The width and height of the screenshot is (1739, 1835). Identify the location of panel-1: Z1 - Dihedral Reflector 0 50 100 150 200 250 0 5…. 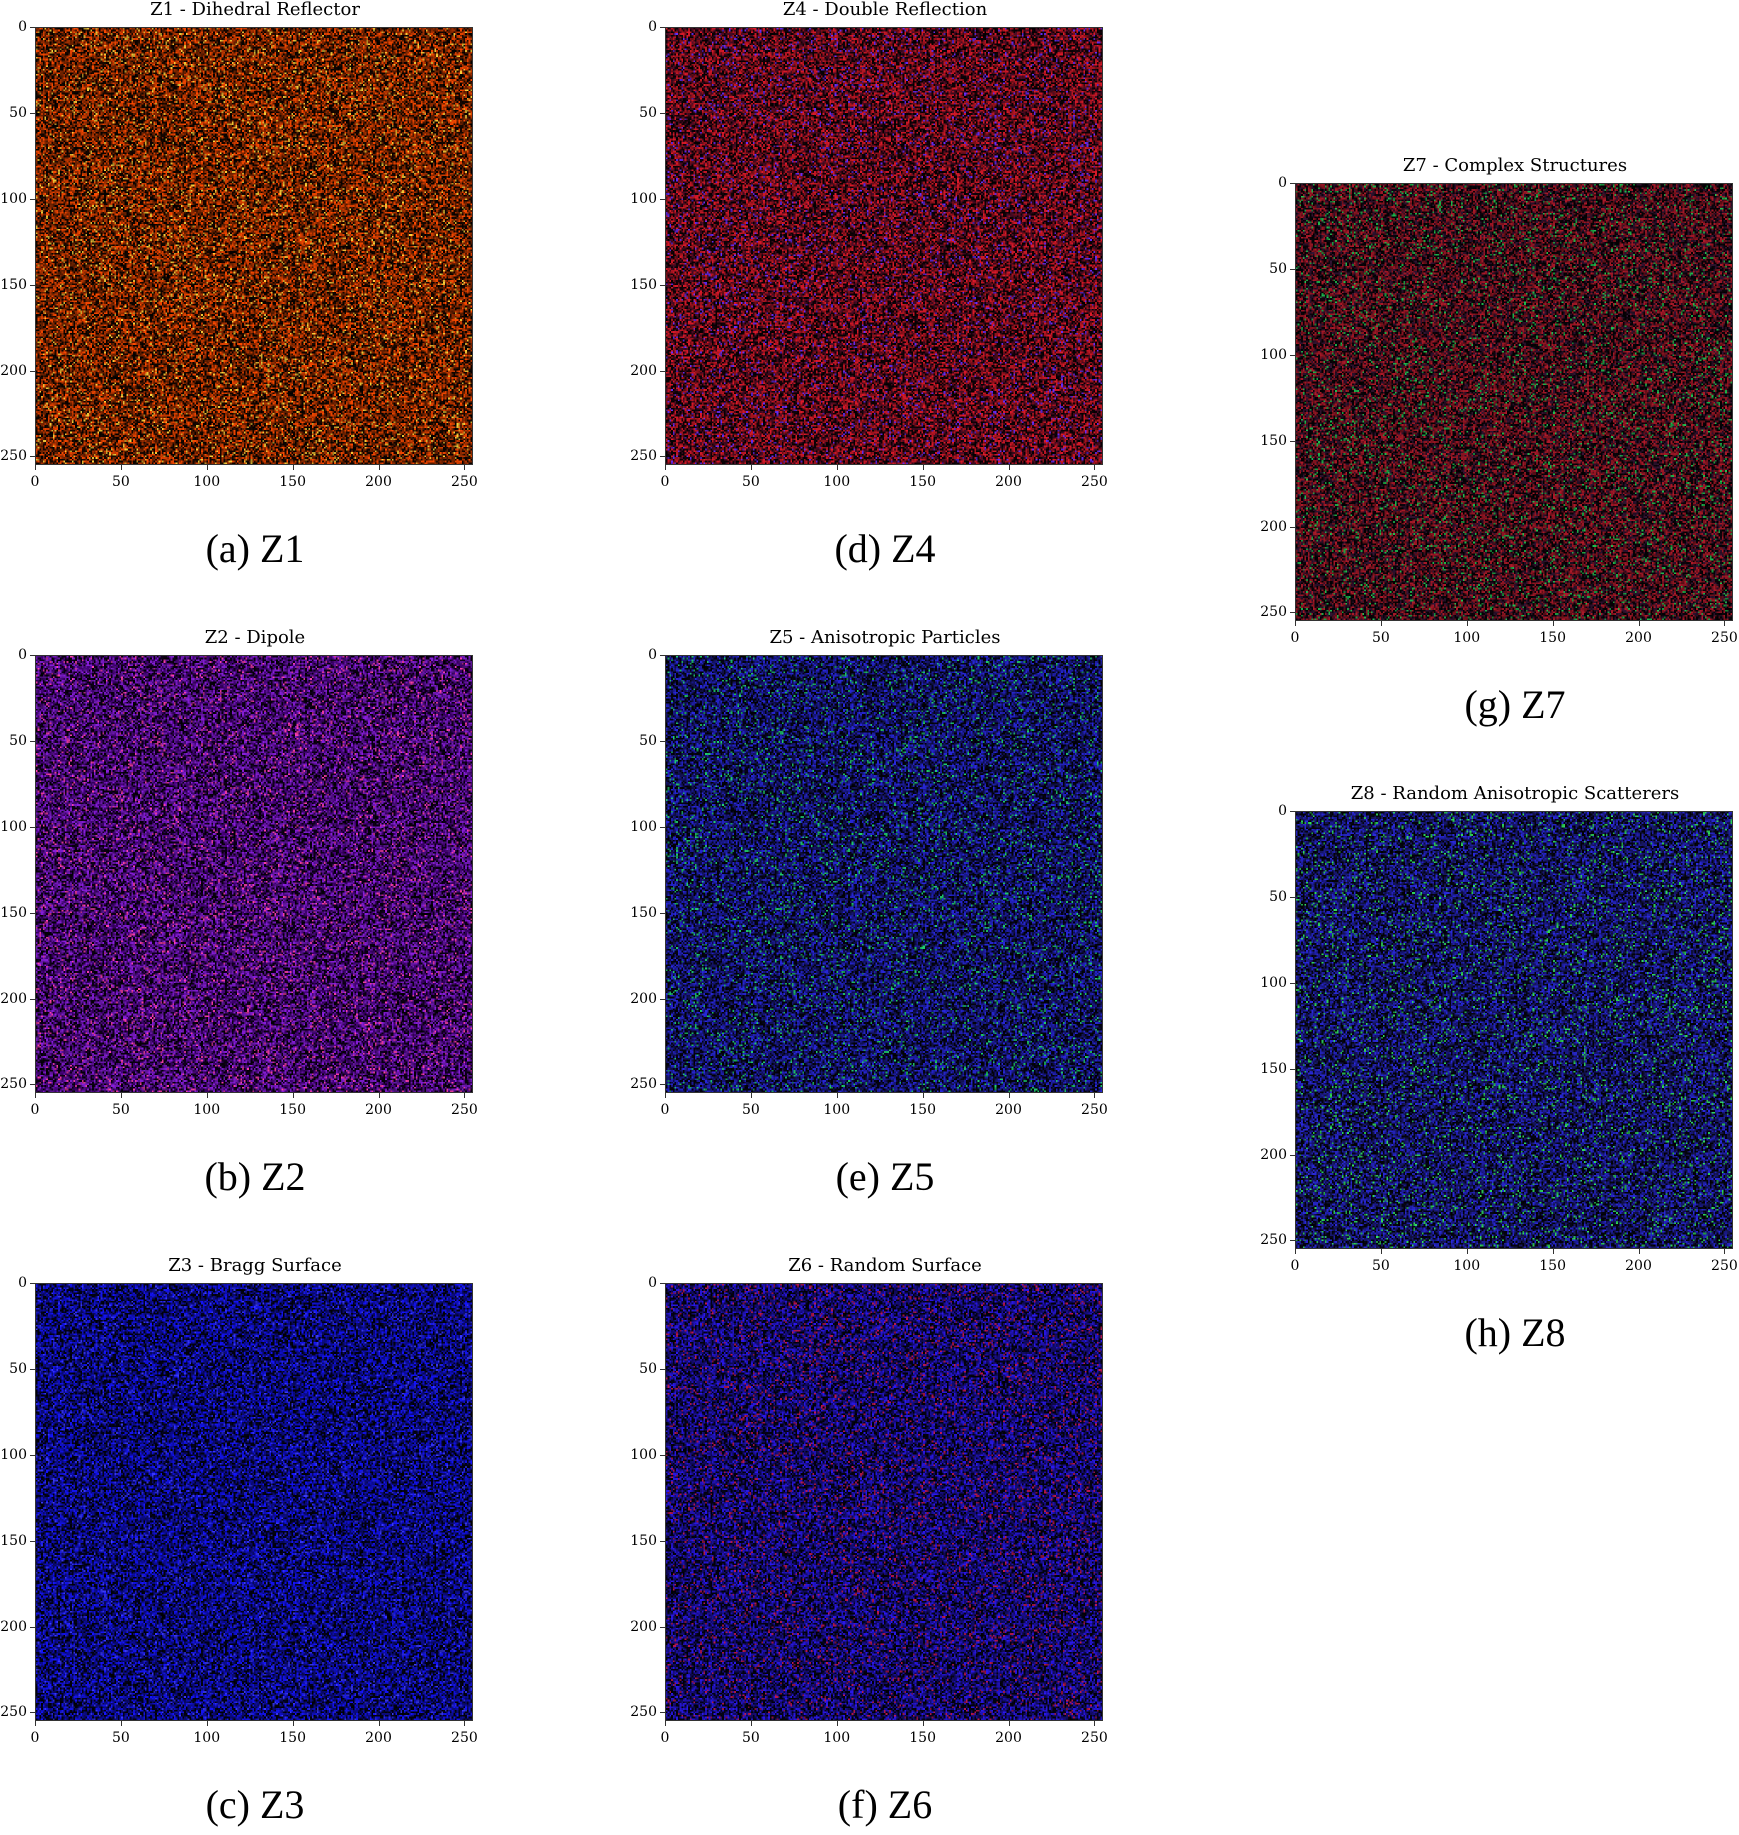
(237, 280).